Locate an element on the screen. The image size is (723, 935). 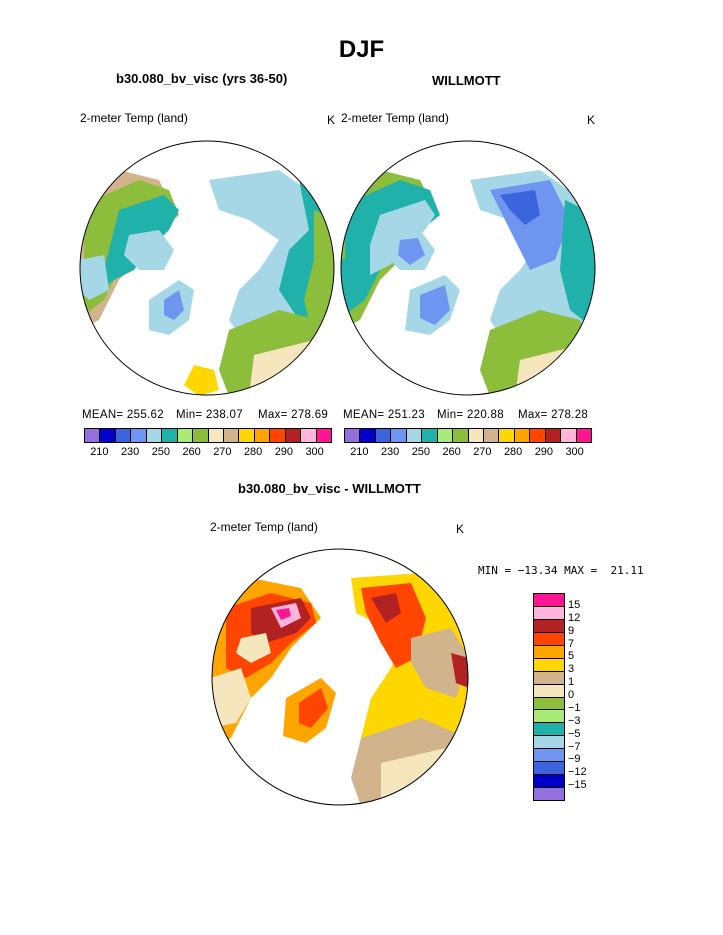
colorbar-tick-label: 300 is located at coordinates (314, 452).